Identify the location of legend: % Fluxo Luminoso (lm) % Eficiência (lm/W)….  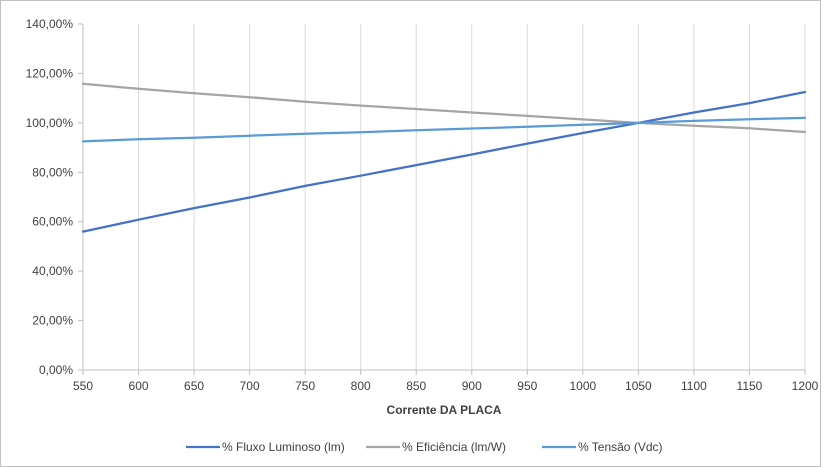
(424, 447).